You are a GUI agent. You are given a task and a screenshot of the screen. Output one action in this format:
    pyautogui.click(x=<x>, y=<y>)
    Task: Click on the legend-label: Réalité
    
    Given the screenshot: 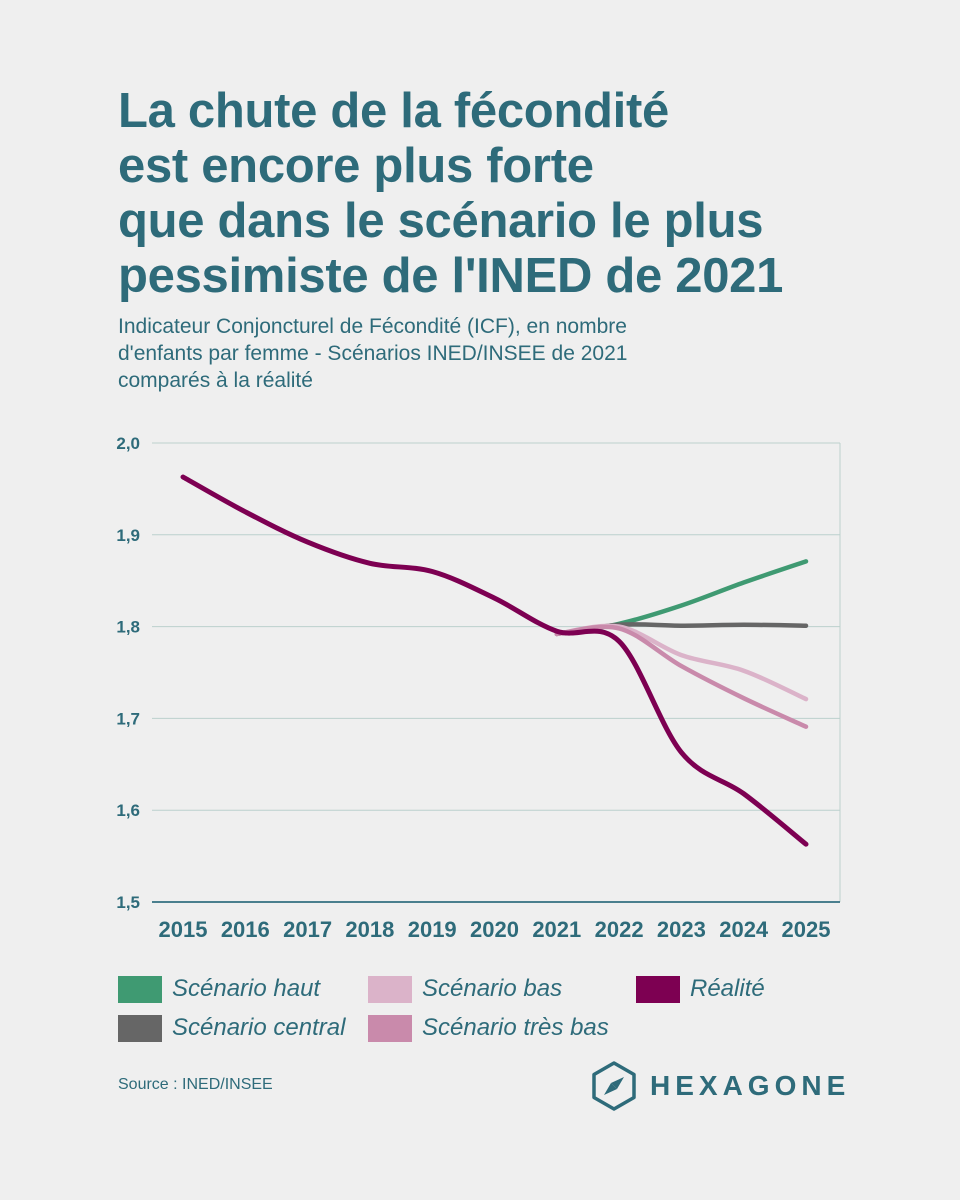 What is the action you would take?
    pyautogui.click(x=727, y=988)
    